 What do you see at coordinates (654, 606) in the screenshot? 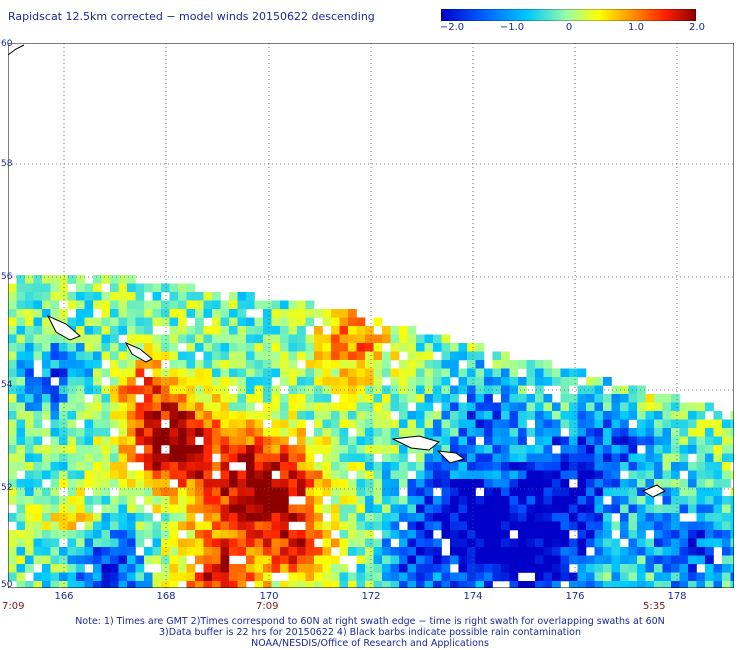
I see `swath-time: 5:35` at bounding box center [654, 606].